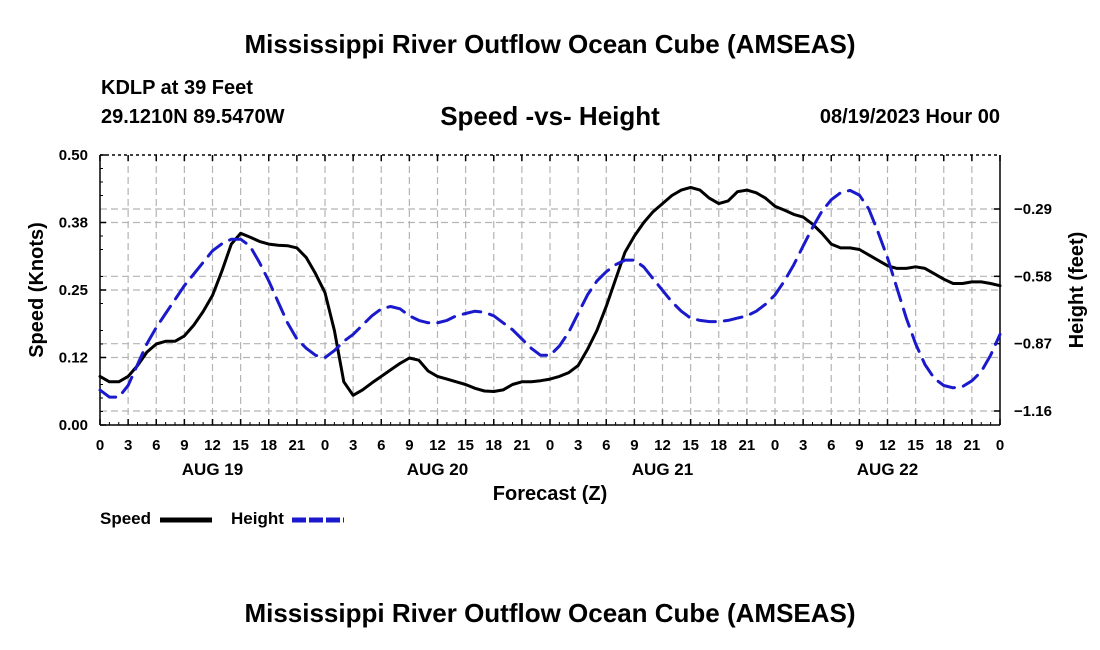 The height and width of the screenshot is (650, 1100). Describe the element at coordinates (177, 88) in the screenshot. I see `station-label: KDLP at 39 Feet` at that location.